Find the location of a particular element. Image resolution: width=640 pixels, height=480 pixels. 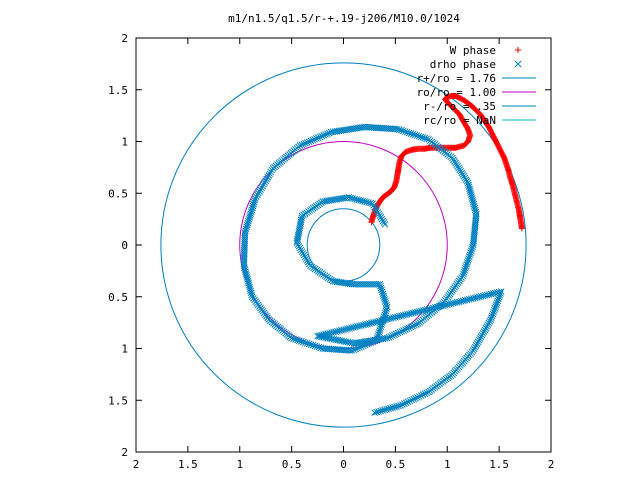

x-tick-label: 0.5 is located at coordinates (292, 464).